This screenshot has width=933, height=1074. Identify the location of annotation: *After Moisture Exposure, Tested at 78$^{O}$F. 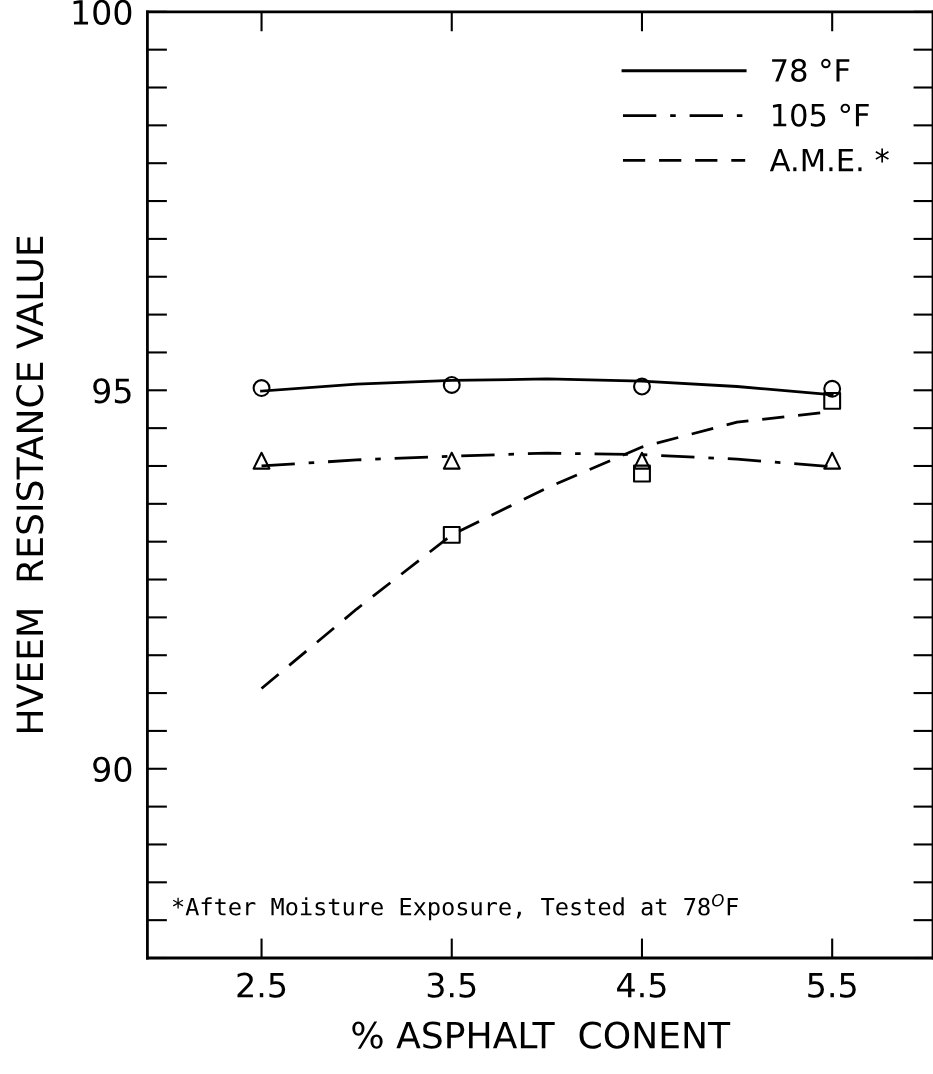
(455, 907).